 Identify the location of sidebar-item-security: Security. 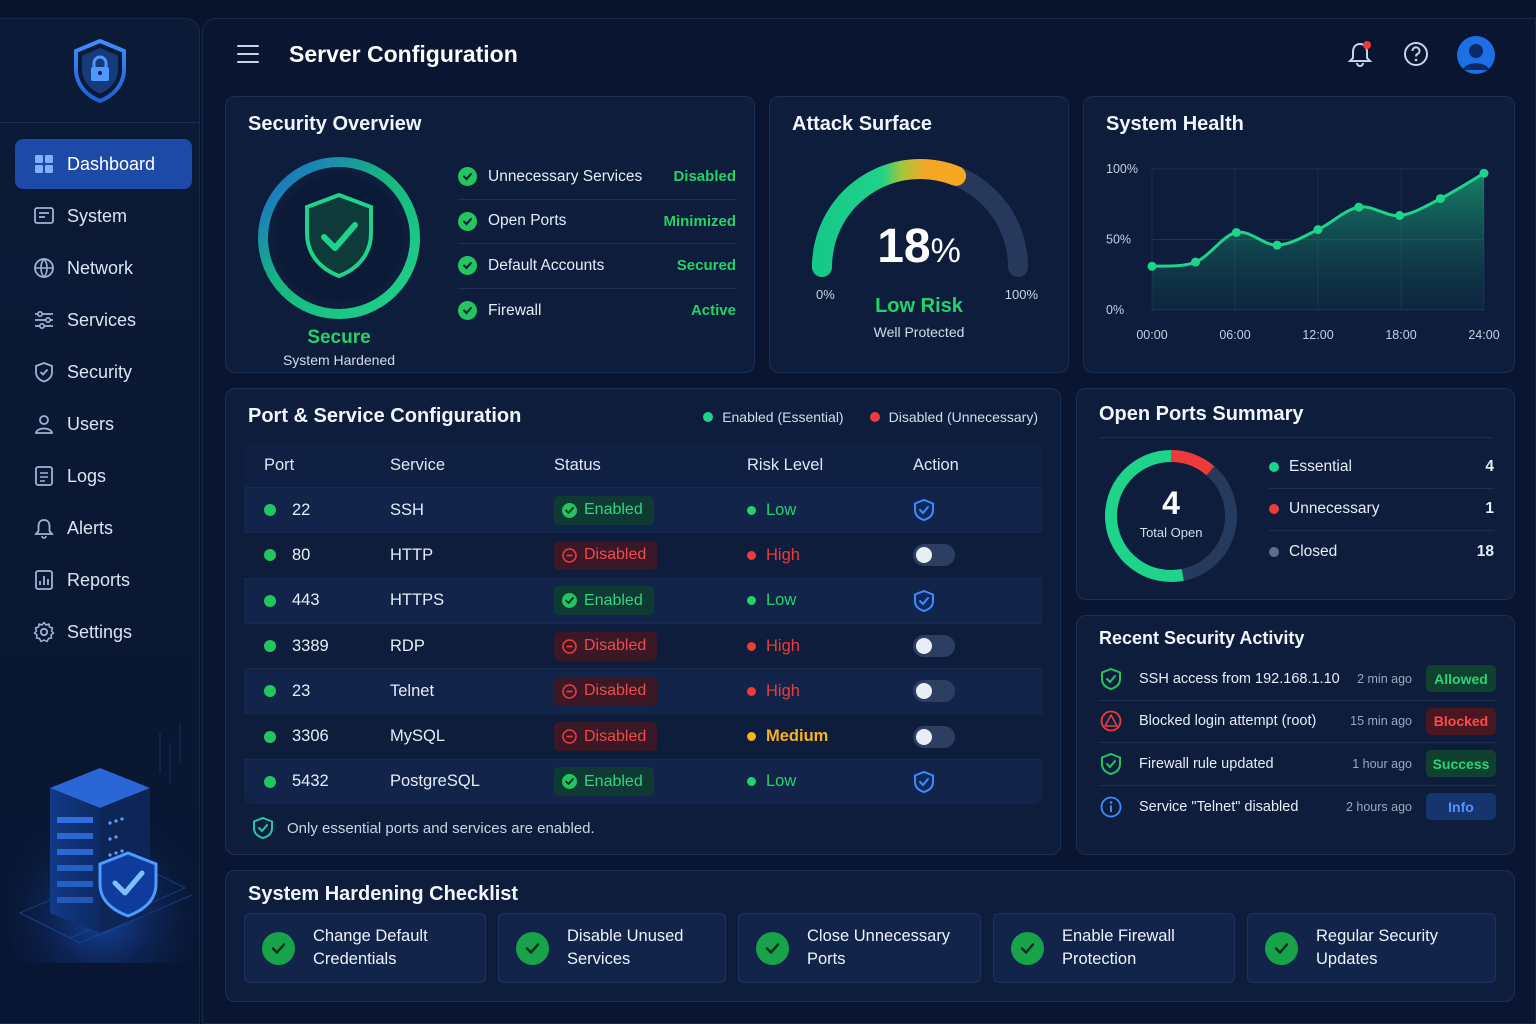
(103, 372).